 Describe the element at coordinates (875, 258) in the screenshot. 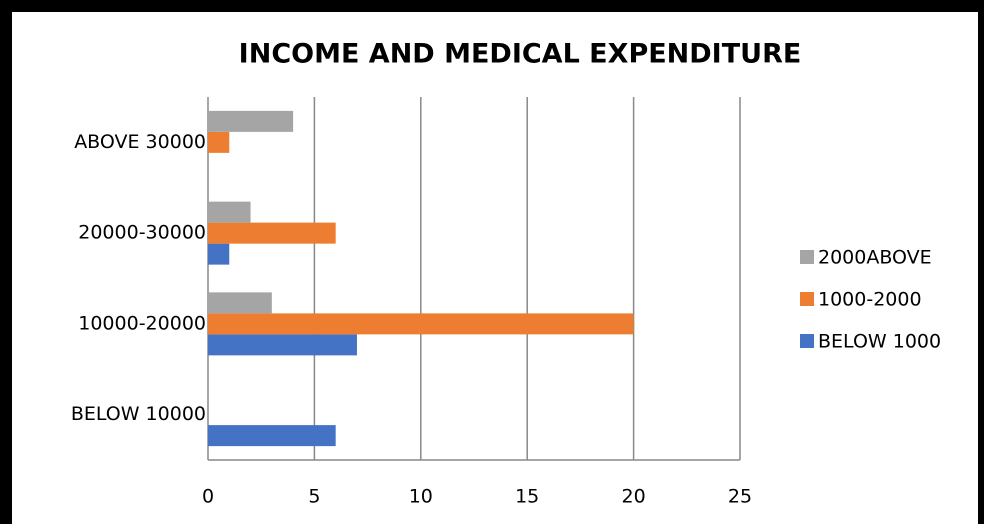

I see `legend-label: 2000ABOVE` at that location.